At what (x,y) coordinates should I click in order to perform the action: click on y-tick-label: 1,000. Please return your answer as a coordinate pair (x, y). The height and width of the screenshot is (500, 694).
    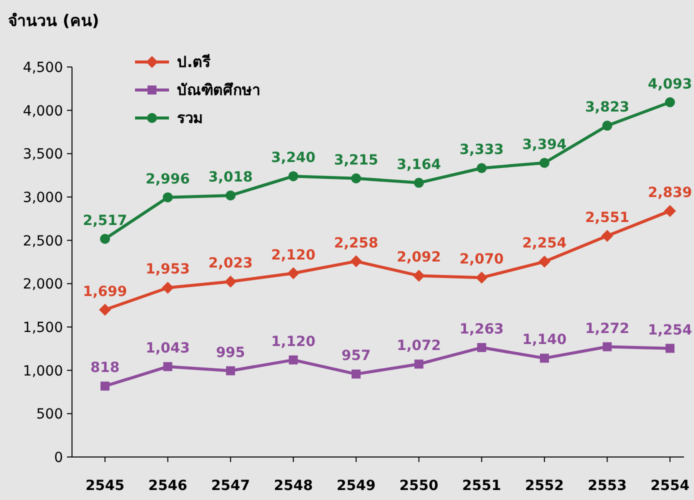
    Looking at the image, I should click on (42, 371).